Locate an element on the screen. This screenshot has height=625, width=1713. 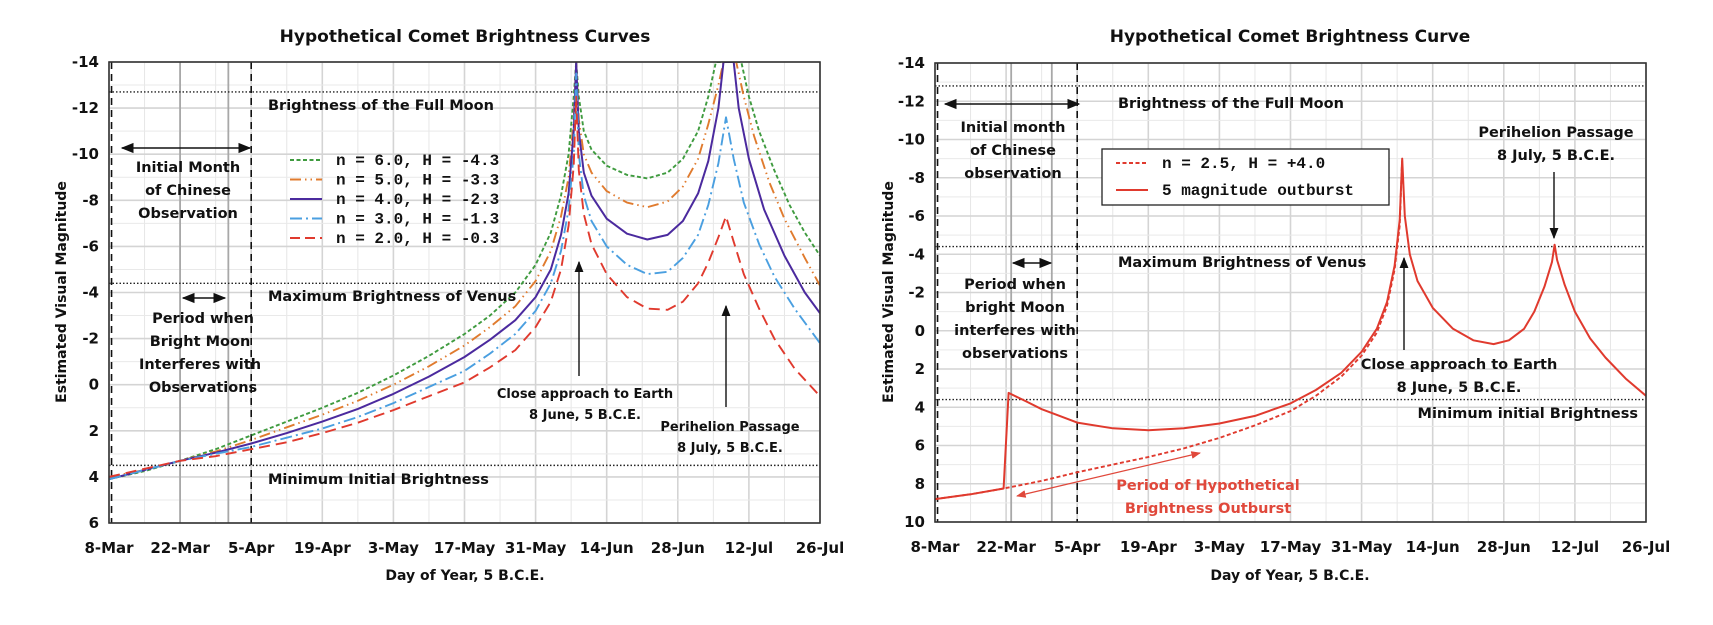
chart-1-vertical-markers is located at coordinates (181, 292).